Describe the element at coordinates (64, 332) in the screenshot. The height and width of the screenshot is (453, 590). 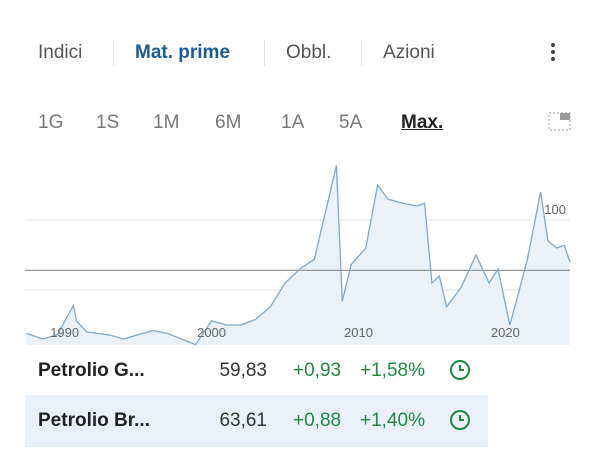
I see `x-tick-label: 1990` at that location.